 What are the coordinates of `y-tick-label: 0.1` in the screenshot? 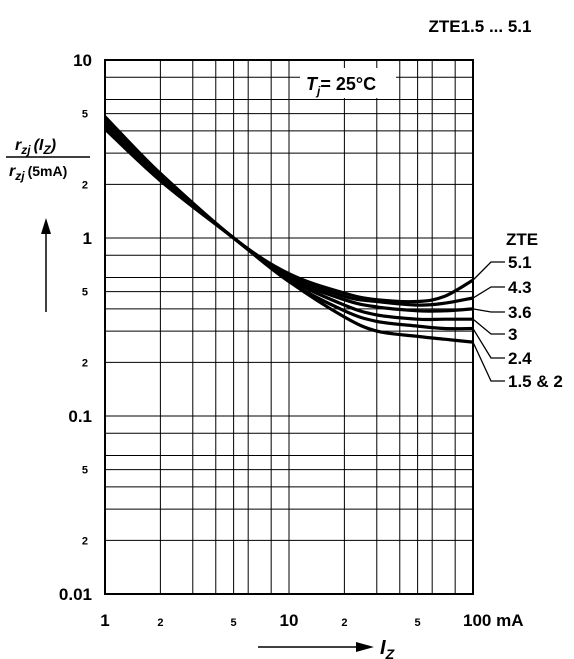 It's located at (80, 416).